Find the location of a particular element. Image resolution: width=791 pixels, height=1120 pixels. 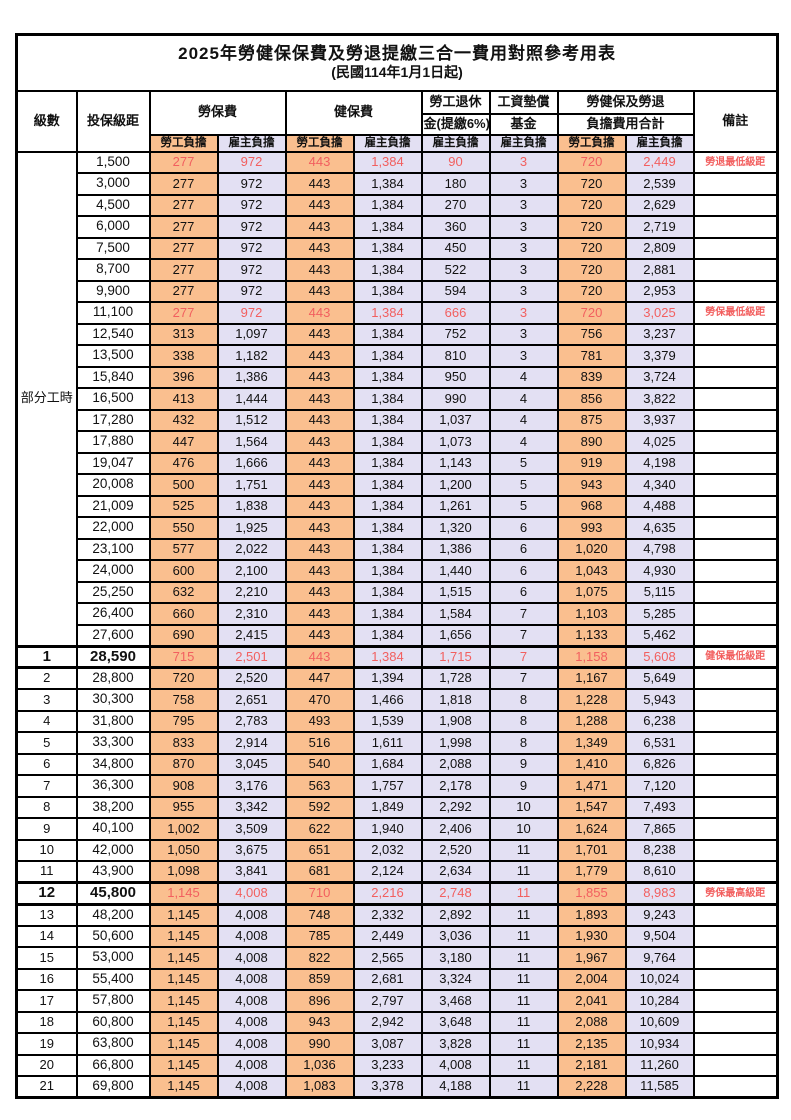

value-cell: 890 is located at coordinates (591, 442).